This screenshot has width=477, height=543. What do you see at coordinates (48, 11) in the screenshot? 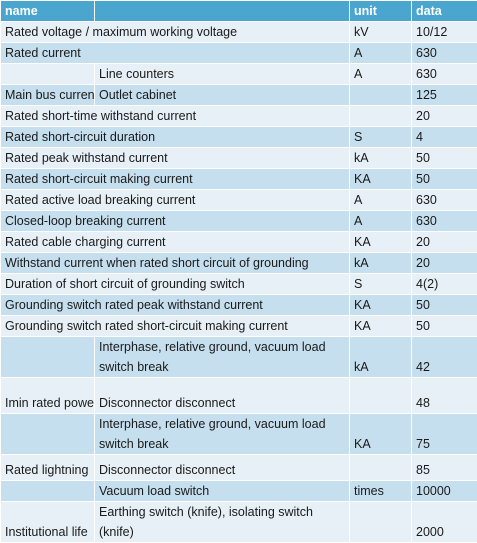
I see `header-name: name` at bounding box center [48, 11].